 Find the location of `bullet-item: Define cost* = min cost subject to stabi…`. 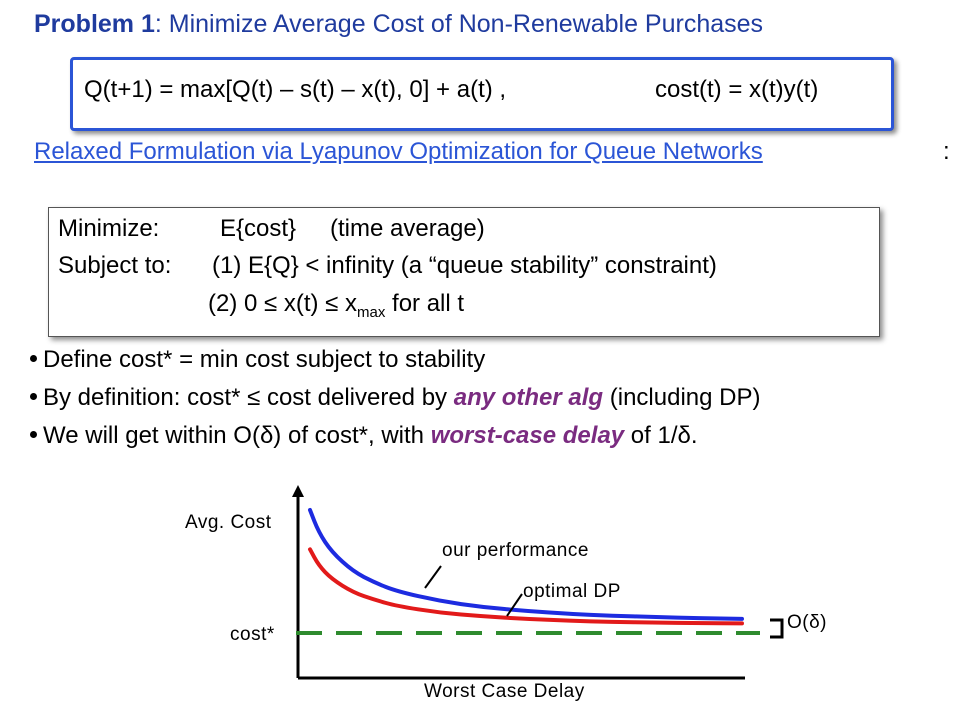

bullet-item: Define cost* = min cost subject to stabi… is located at coordinates (257, 360).